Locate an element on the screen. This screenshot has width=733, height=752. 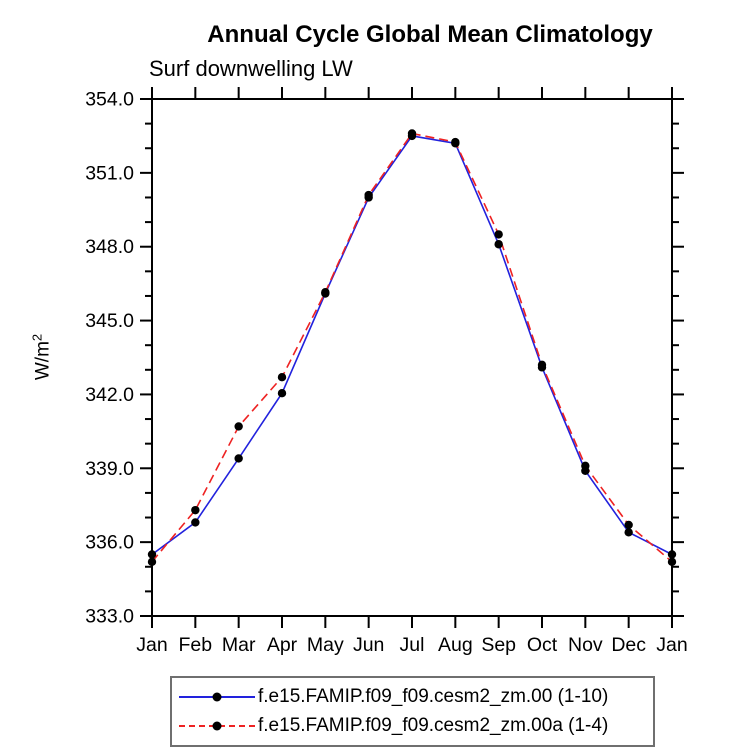
legend-line-dashed-icon is located at coordinates (217, 726).